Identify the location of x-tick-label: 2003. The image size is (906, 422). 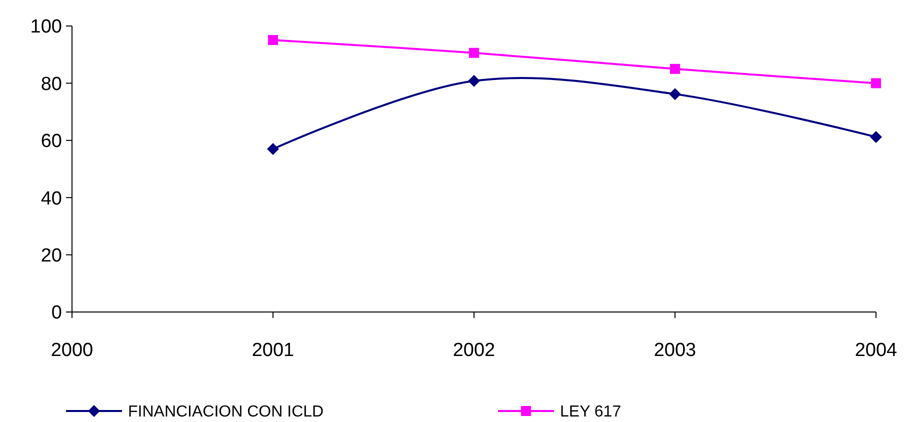
(675, 350).